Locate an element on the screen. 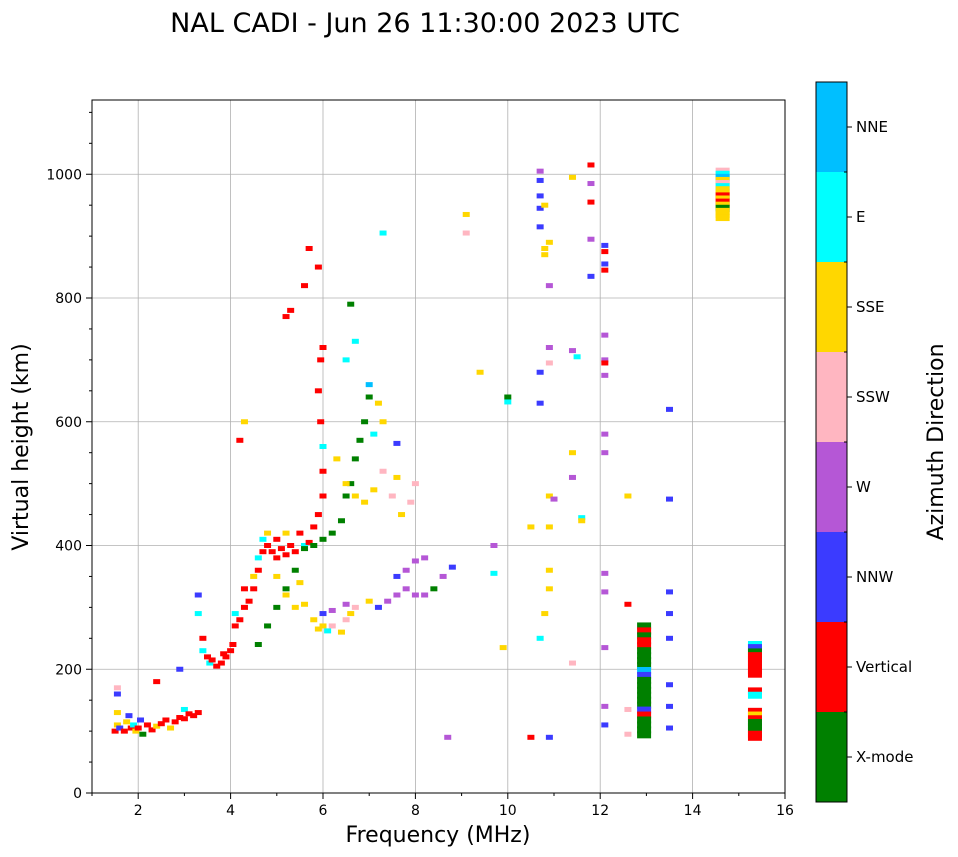 The width and height of the screenshot is (958, 857). x-tick-label: 4 is located at coordinates (230, 811).